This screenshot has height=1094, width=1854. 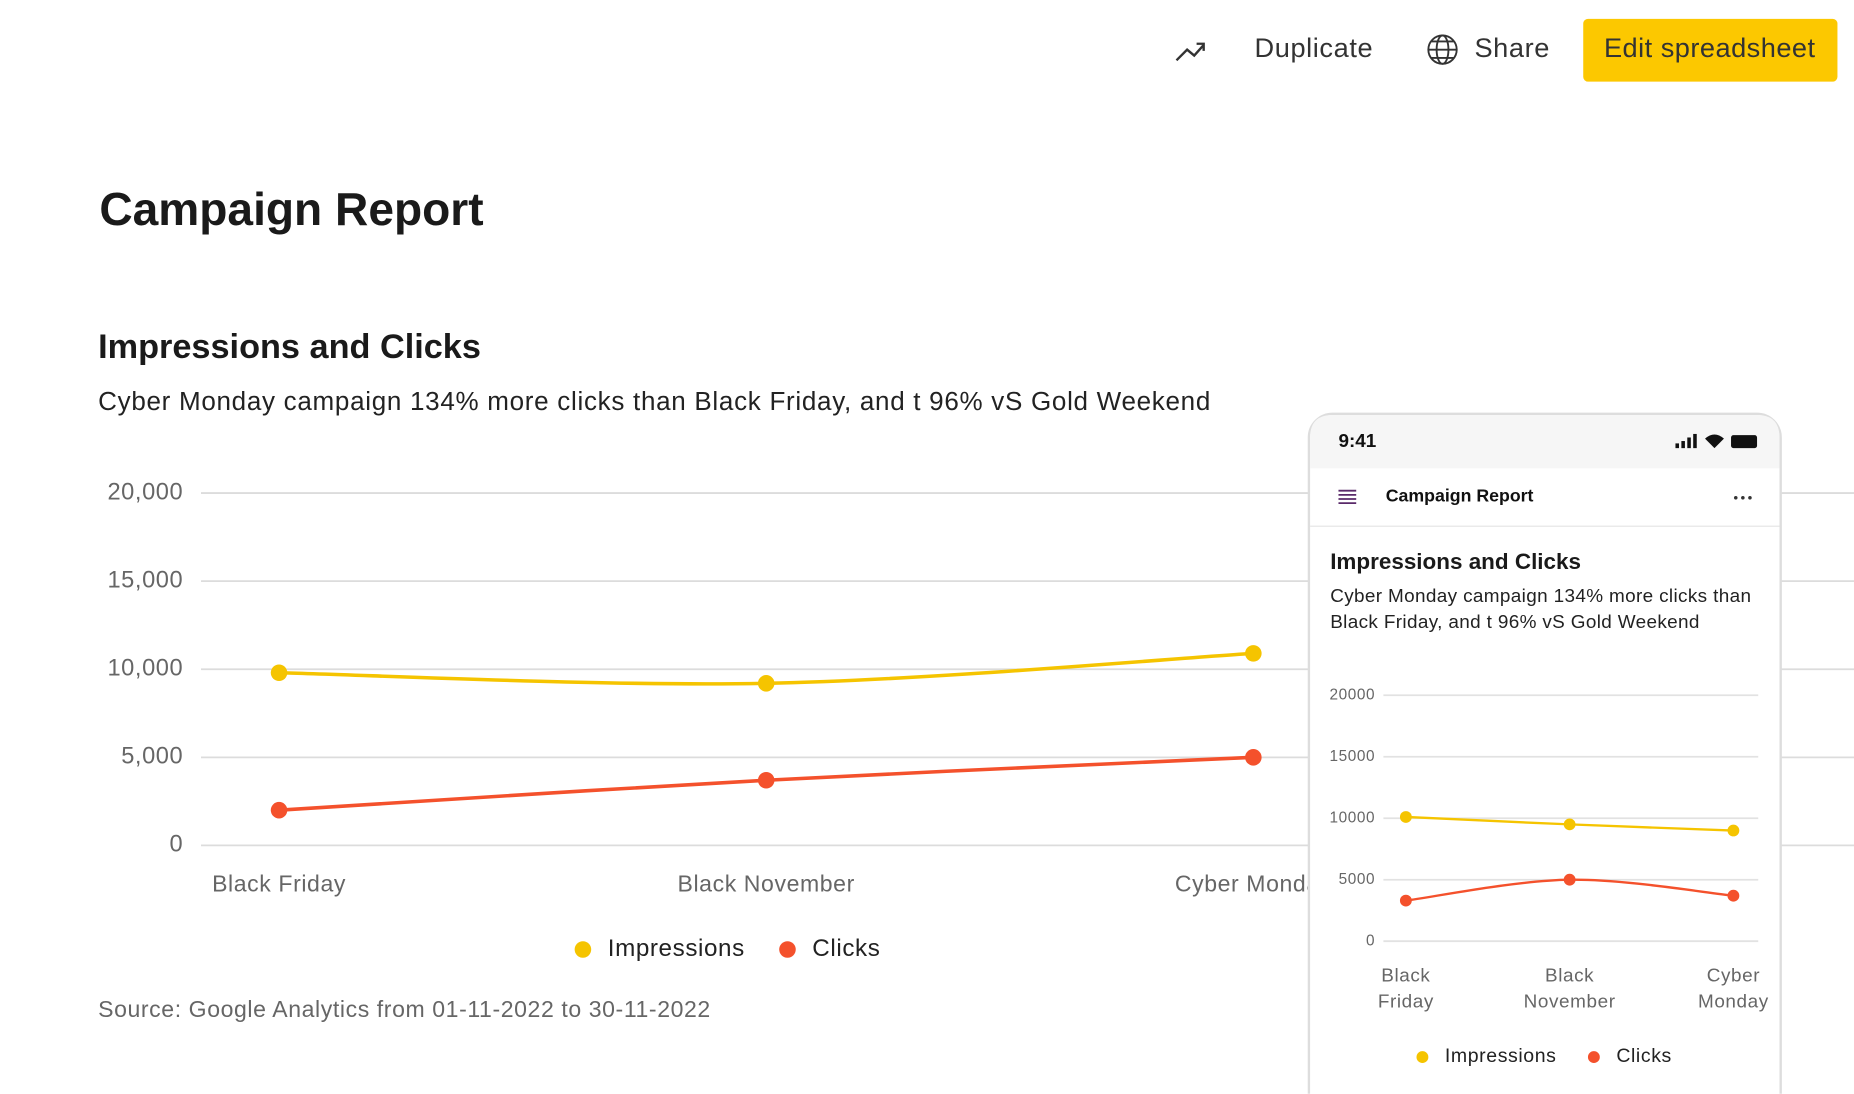 I want to click on y-tick-label: 10,000, so click(x=145, y=668).